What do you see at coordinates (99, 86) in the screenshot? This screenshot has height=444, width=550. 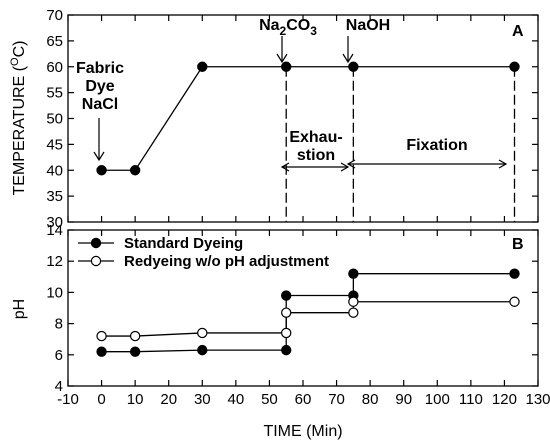 I see `annotation-dye: Dye` at bounding box center [99, 86].